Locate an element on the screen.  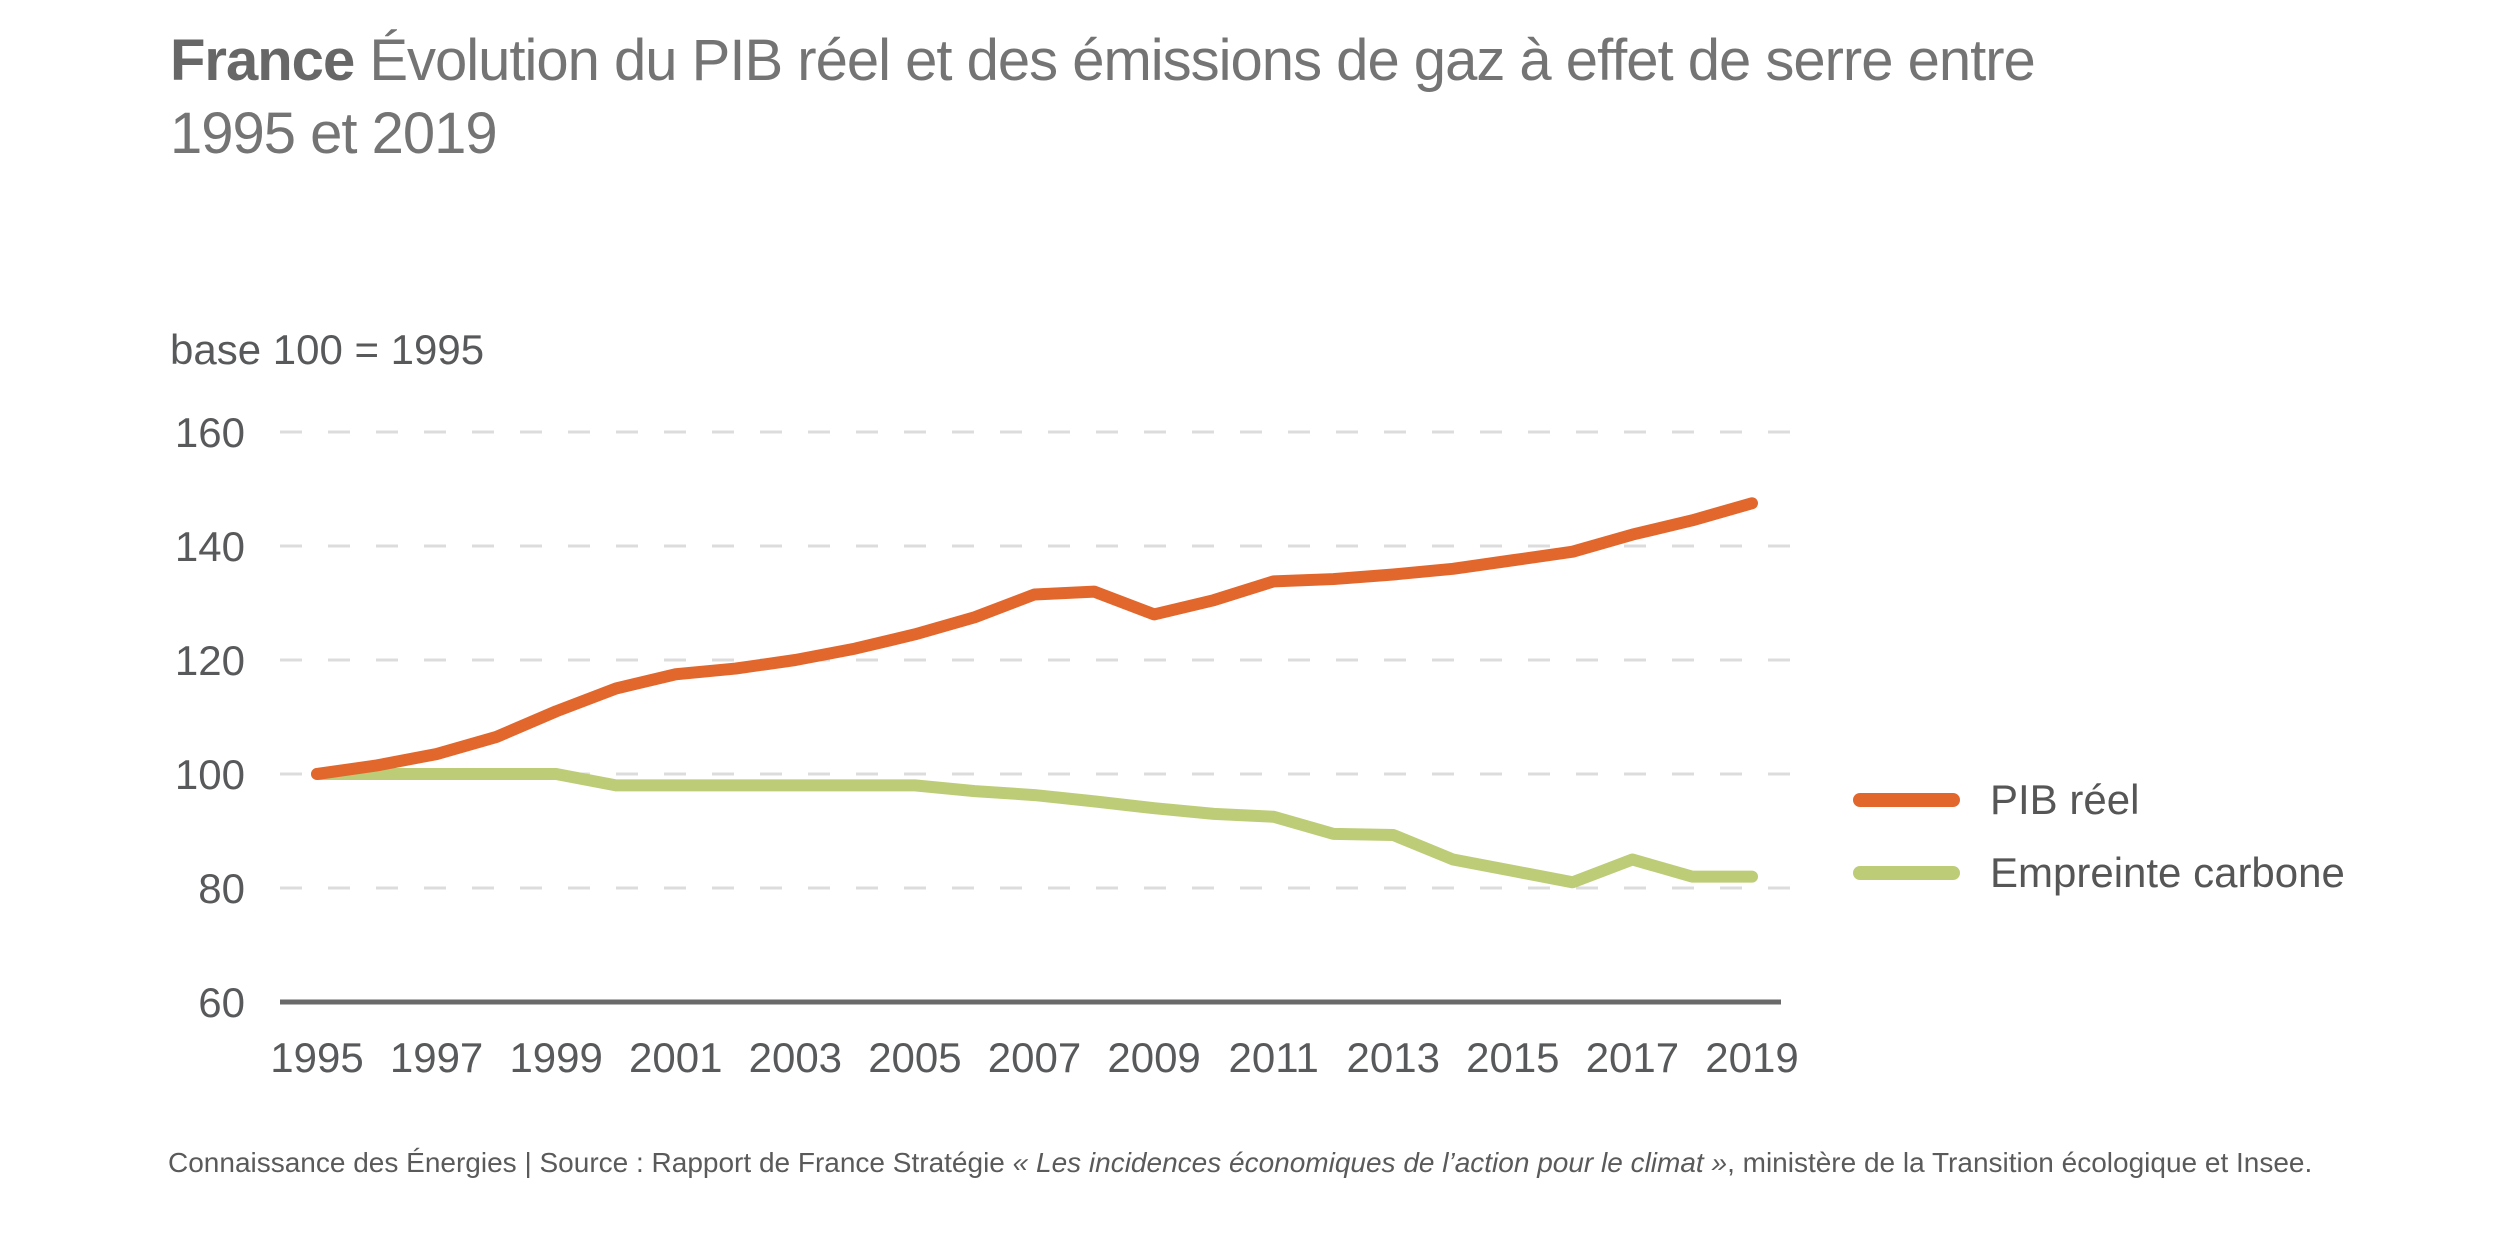
x-tick-label-2009: 2009 is located at coordinates (1153, 1057).